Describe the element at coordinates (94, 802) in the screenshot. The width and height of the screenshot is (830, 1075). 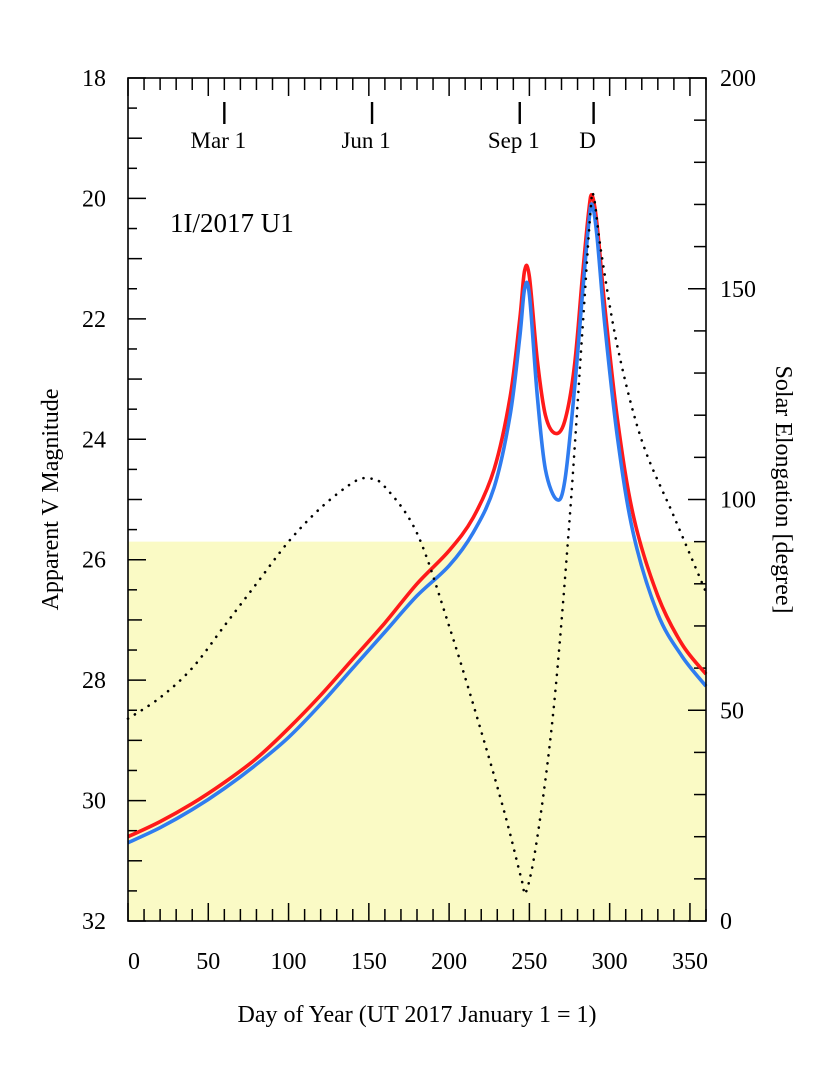
I see `y-left-tick-label: 30` at that location.